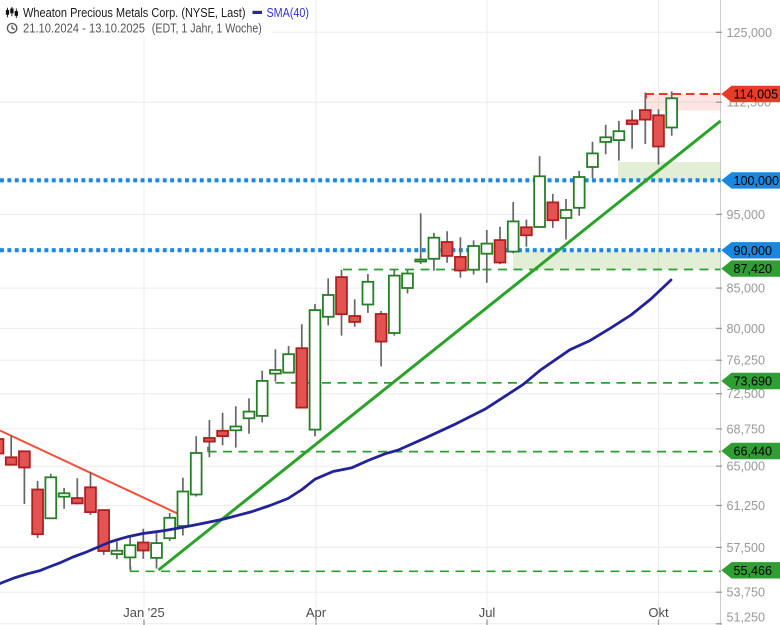  Describe the element at coordinates (746, 618) in the screenshot. I see `svg-text: 51,250` at that location.